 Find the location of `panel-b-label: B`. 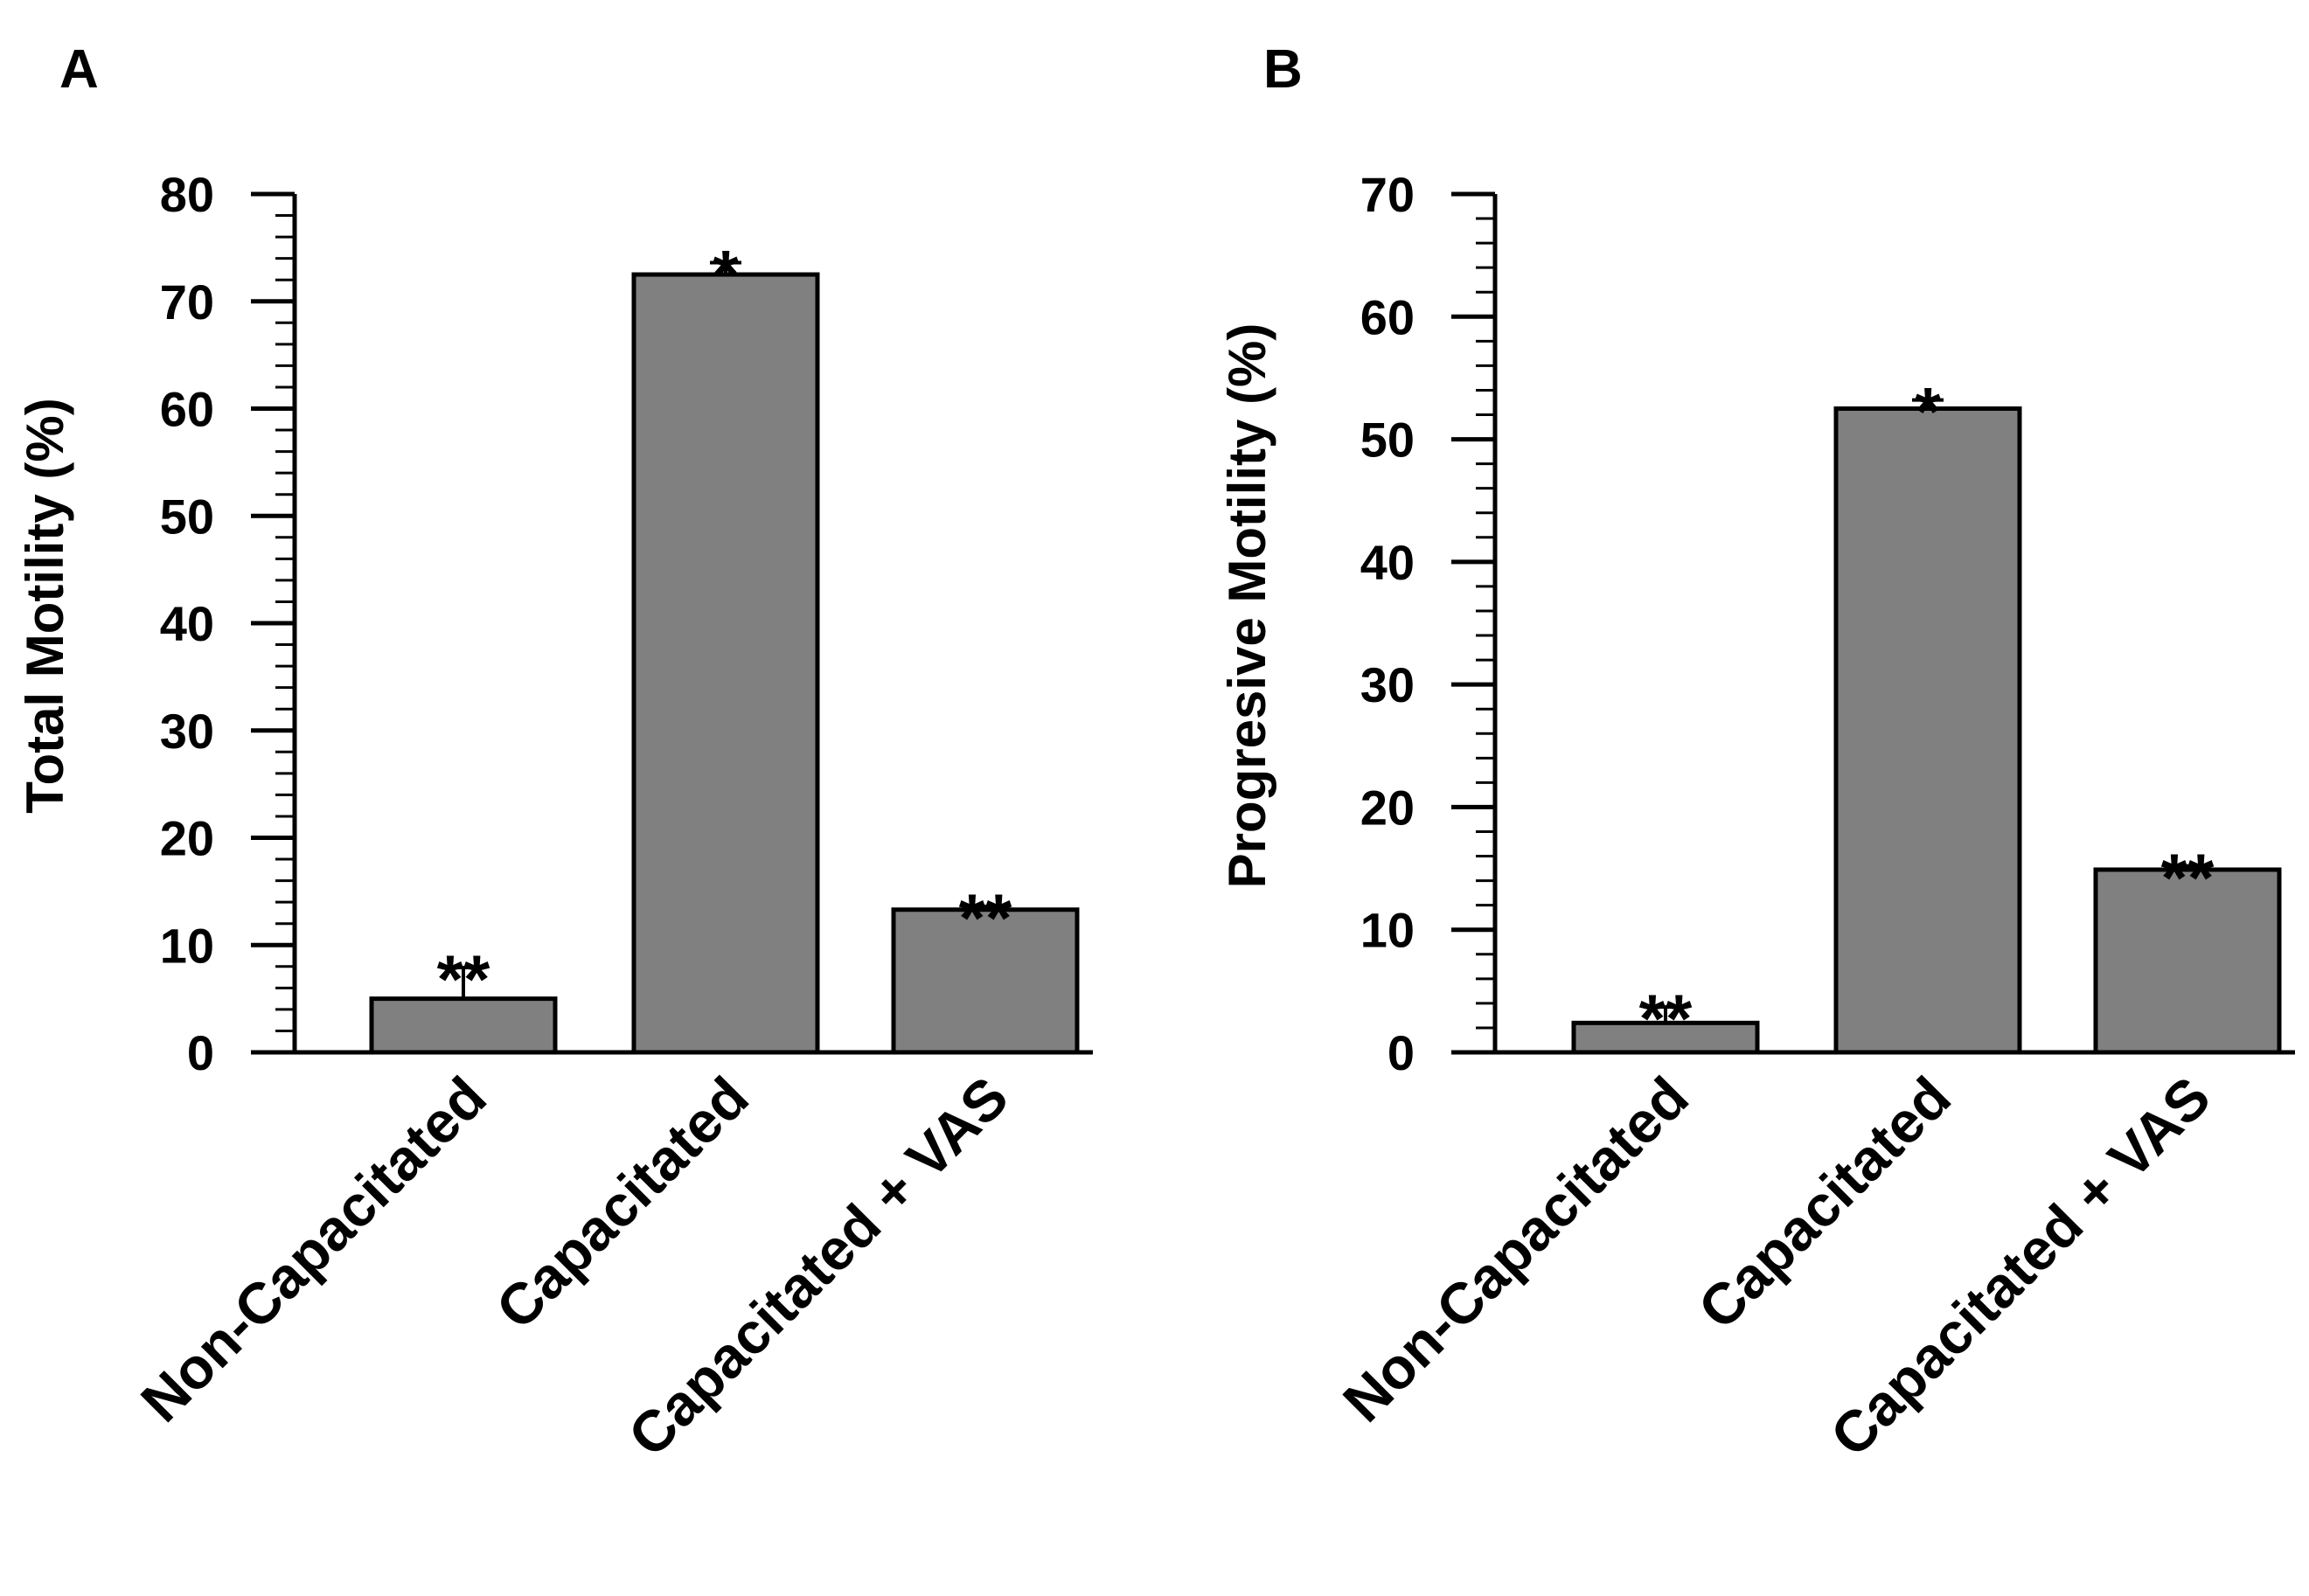

panel-b-label: B is located at coordinates (1283, 69).